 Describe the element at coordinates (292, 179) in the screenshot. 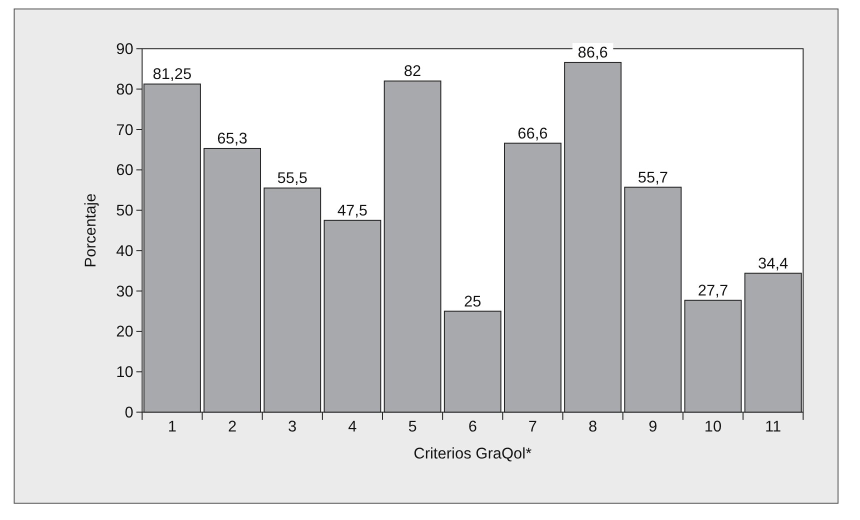

I see `data-label: 55,5` at that location.